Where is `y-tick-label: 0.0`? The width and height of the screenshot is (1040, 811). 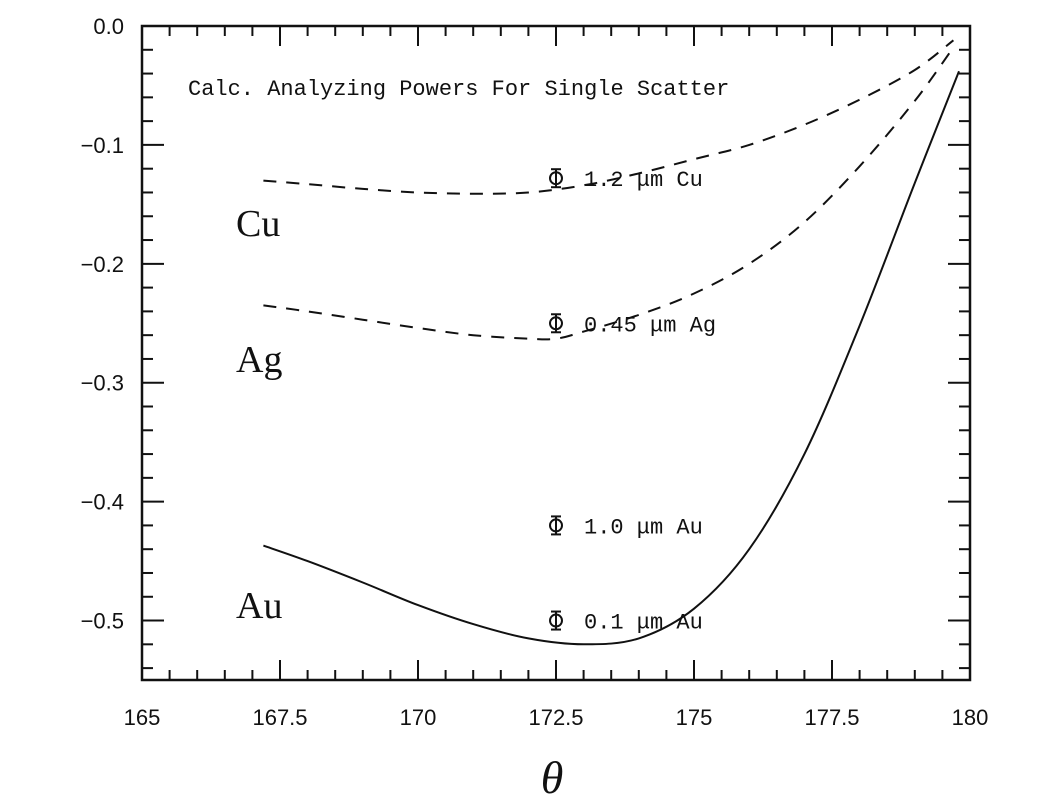 y-tick-label: 0.0 is located at coordinates (108, 26).